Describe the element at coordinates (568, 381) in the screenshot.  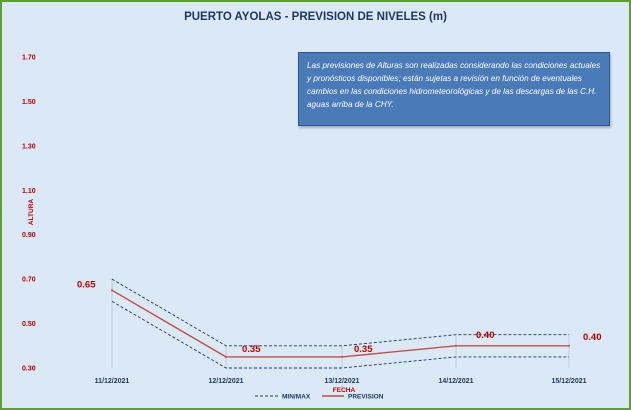
I see `x-tick-label: 15/12/2021` at that location.